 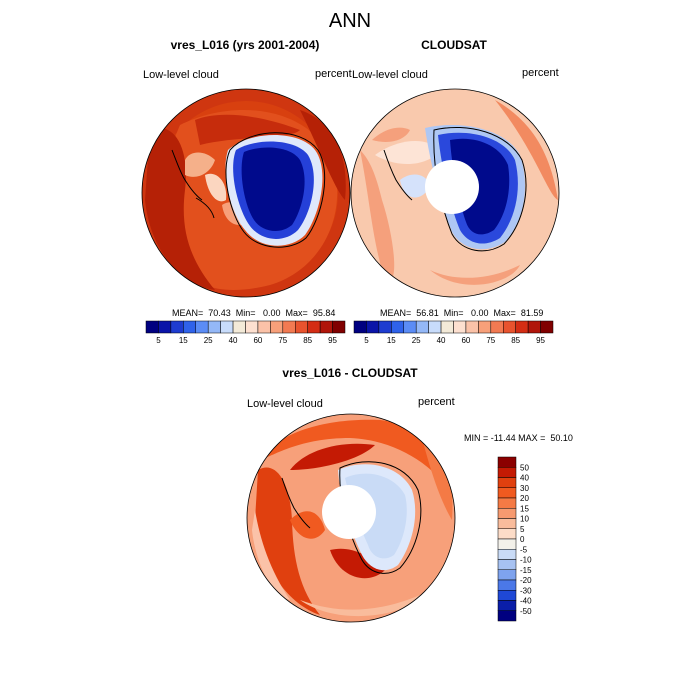 I want to click on panel-1-colorbar-tick-label: 5, so click(x=158, y=340).